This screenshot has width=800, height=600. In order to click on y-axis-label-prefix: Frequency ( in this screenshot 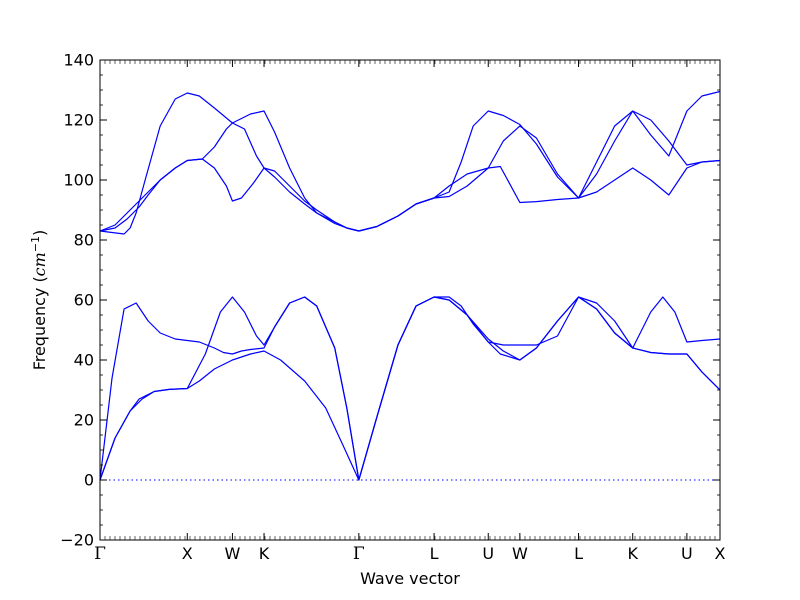, I will do `click(39, 323)`.